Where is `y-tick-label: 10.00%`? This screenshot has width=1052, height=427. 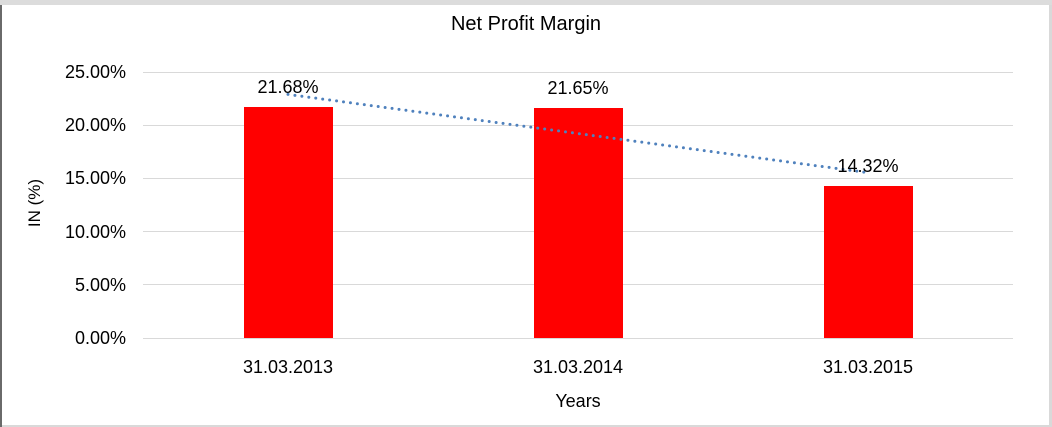
y-tick-label: 10.00% is located at coordinates (95, 231).